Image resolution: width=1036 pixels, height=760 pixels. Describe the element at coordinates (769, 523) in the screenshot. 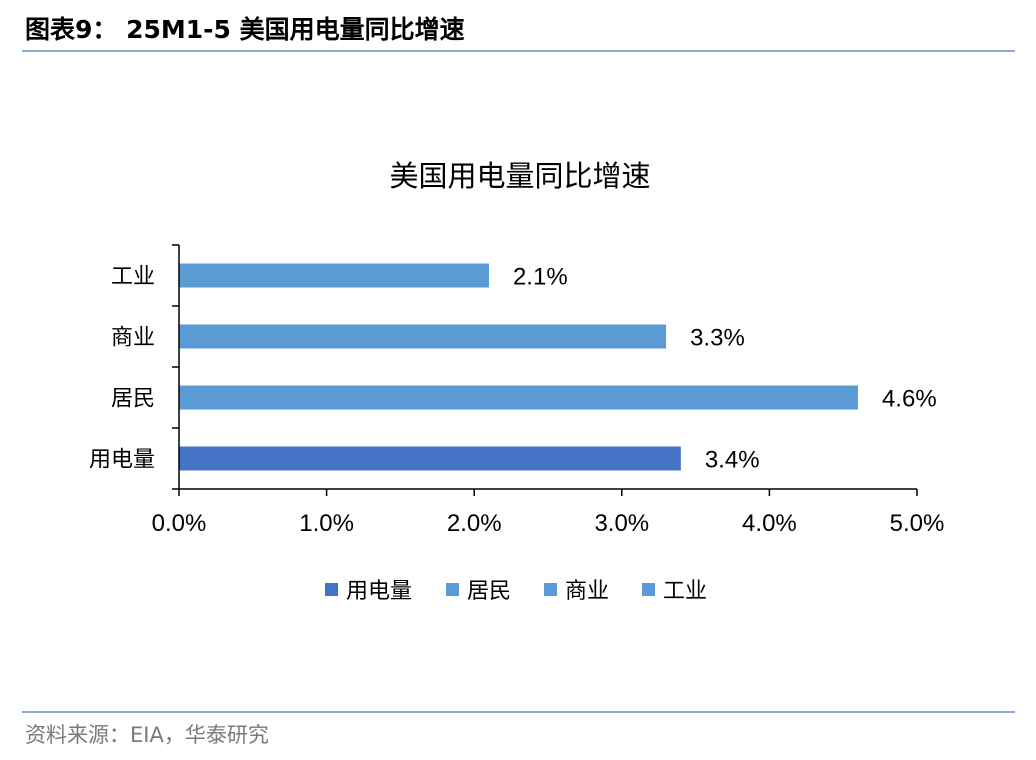

I see `x-tick-label-5: 4.0%` at that location.